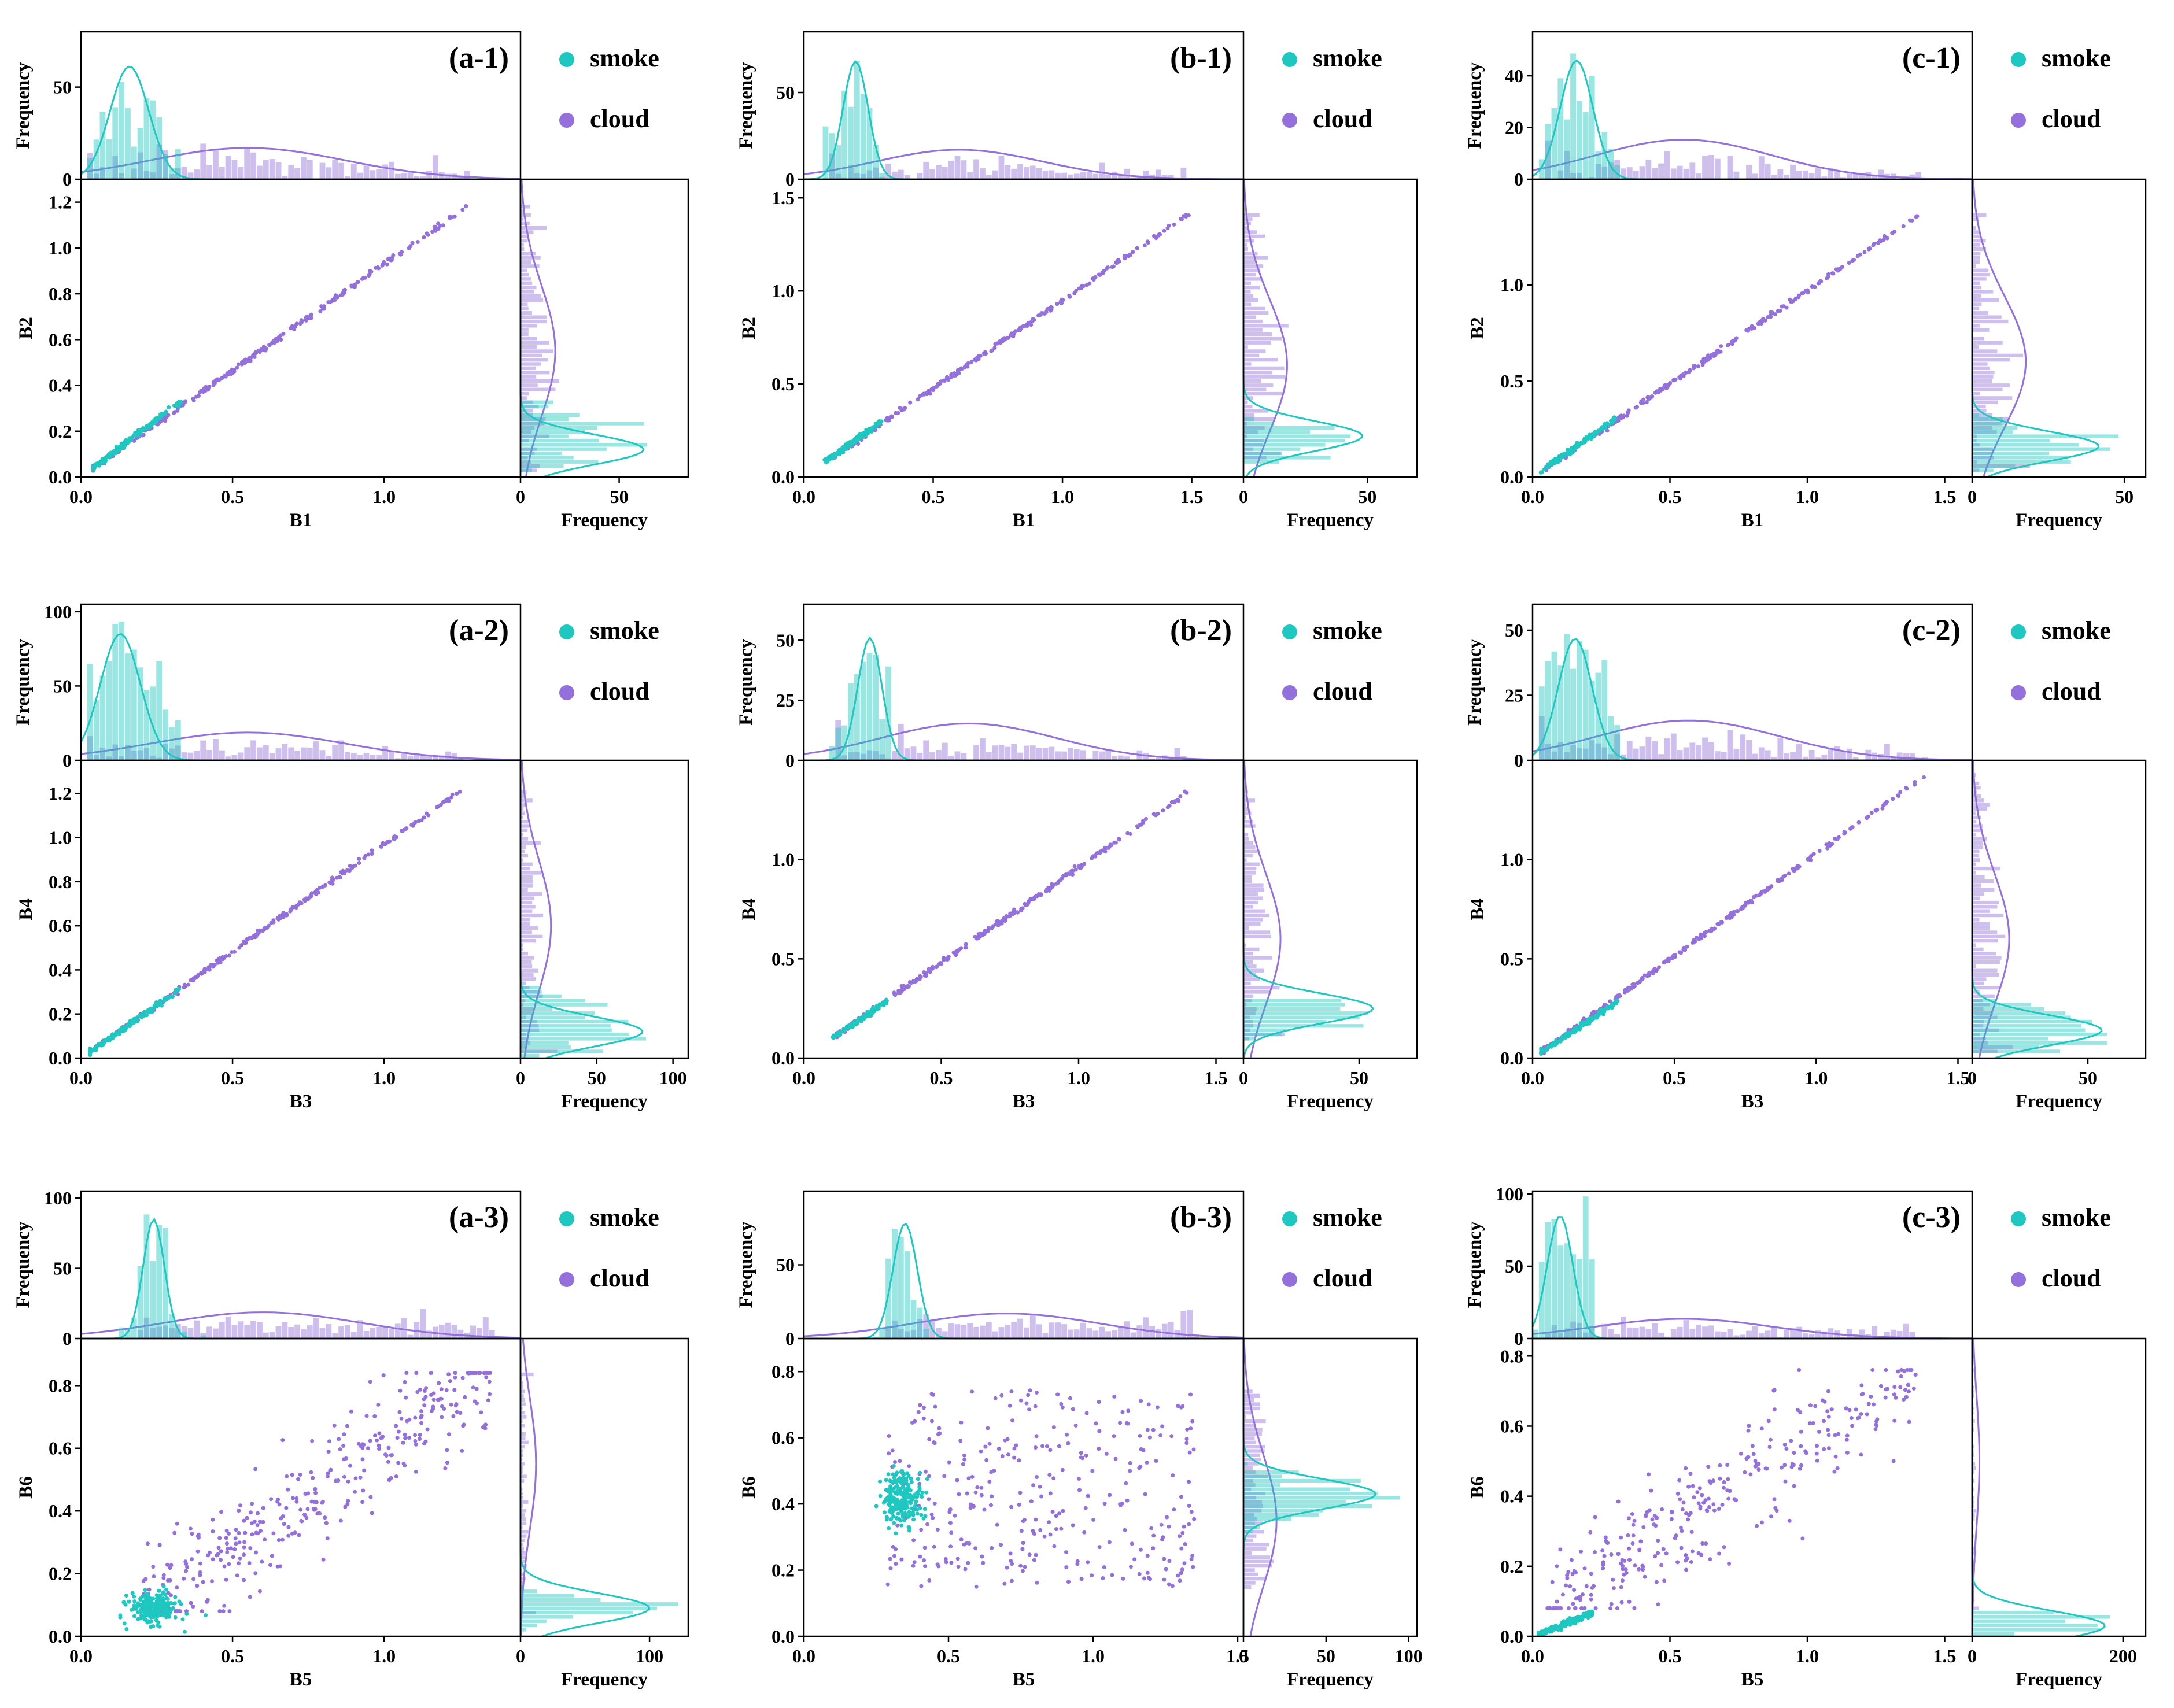 This screenshot has height=1708, width=2174. Describe the element at coordinates (275, 923) in the screenshot. I see `scatter-points` at that location.